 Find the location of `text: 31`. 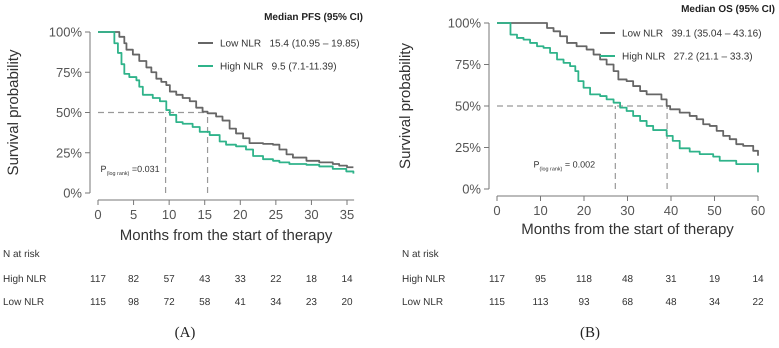

text: 31 is located at coordinates (671, 279).